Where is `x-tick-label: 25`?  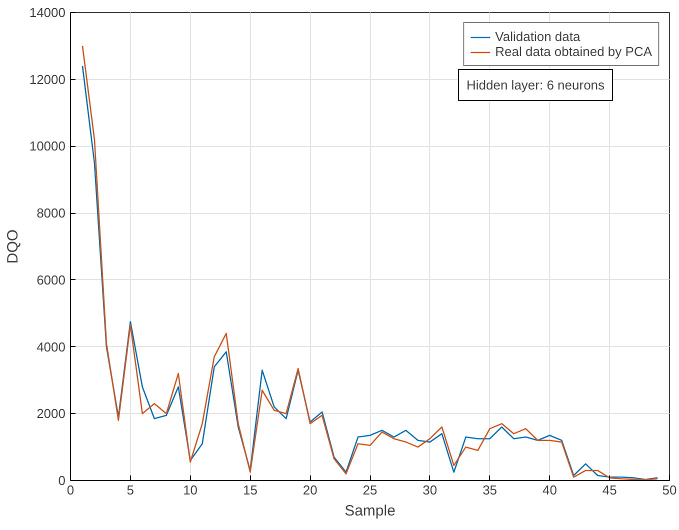
x-tick-label: 25 is located at coordinates (370, 490).